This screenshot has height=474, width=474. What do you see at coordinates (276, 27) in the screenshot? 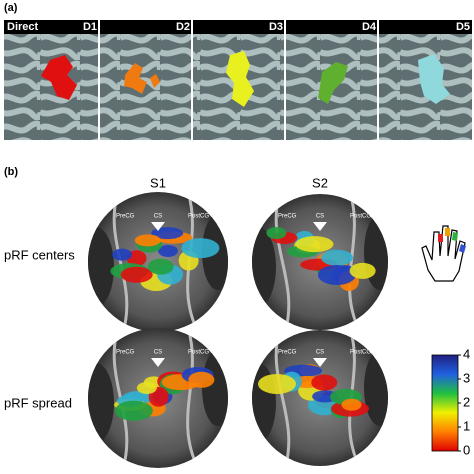
I see `tile-label: D3` at bounding box center [276, 27].